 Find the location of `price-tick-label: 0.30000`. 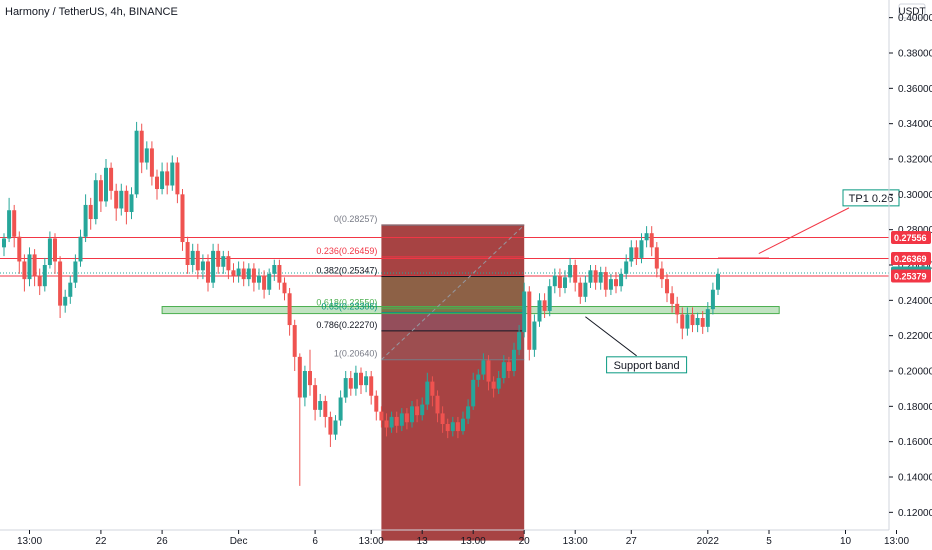

price-tick-label: 0.30000 is located at coordinates (915, 195).